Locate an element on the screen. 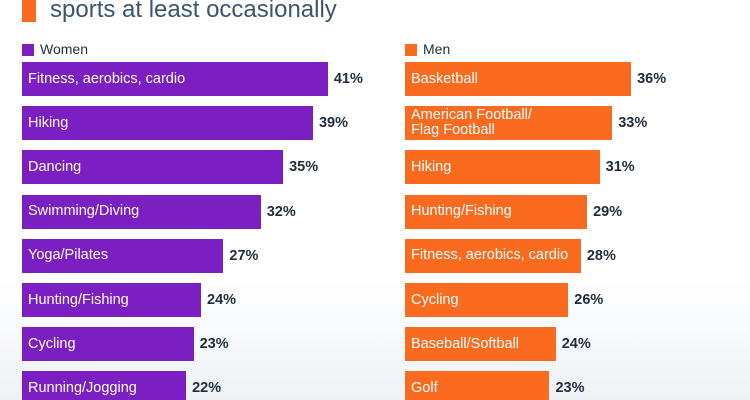 This screenshot has height=400, width=750. category-label: Basketball is located at coordinates (444, 78).